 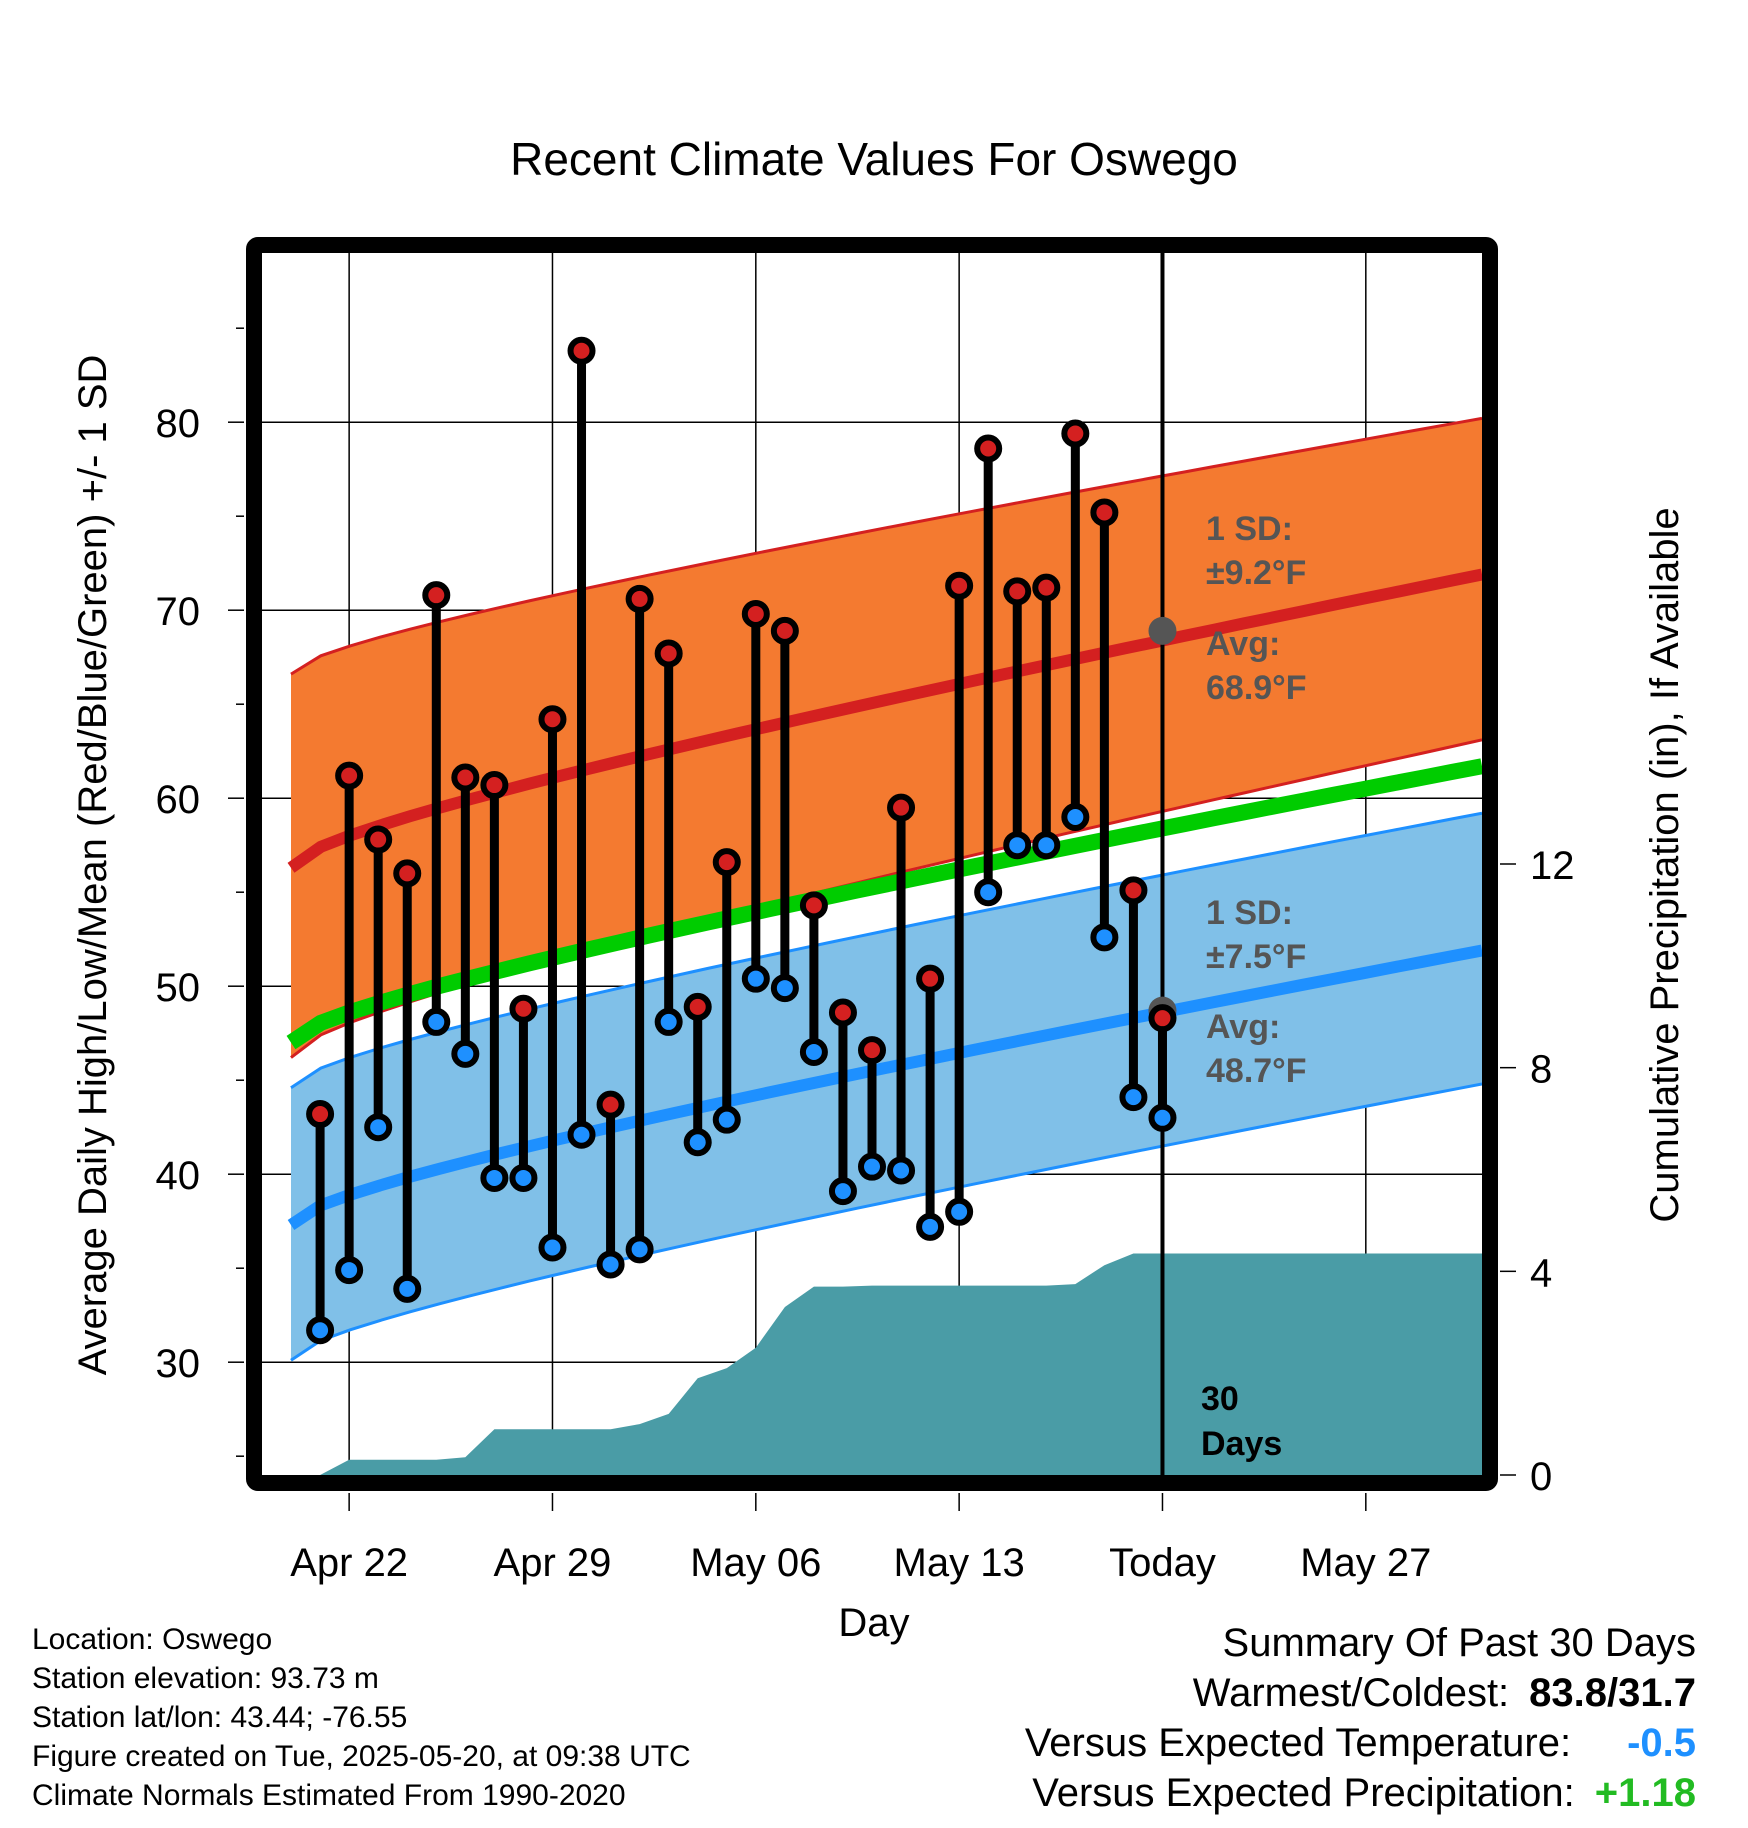 What do you see at coordinates (205, 1678) in the screenshot?
I see `elevation-text: Station elevation: 93.73 m` at bounding box center [205, 1678].